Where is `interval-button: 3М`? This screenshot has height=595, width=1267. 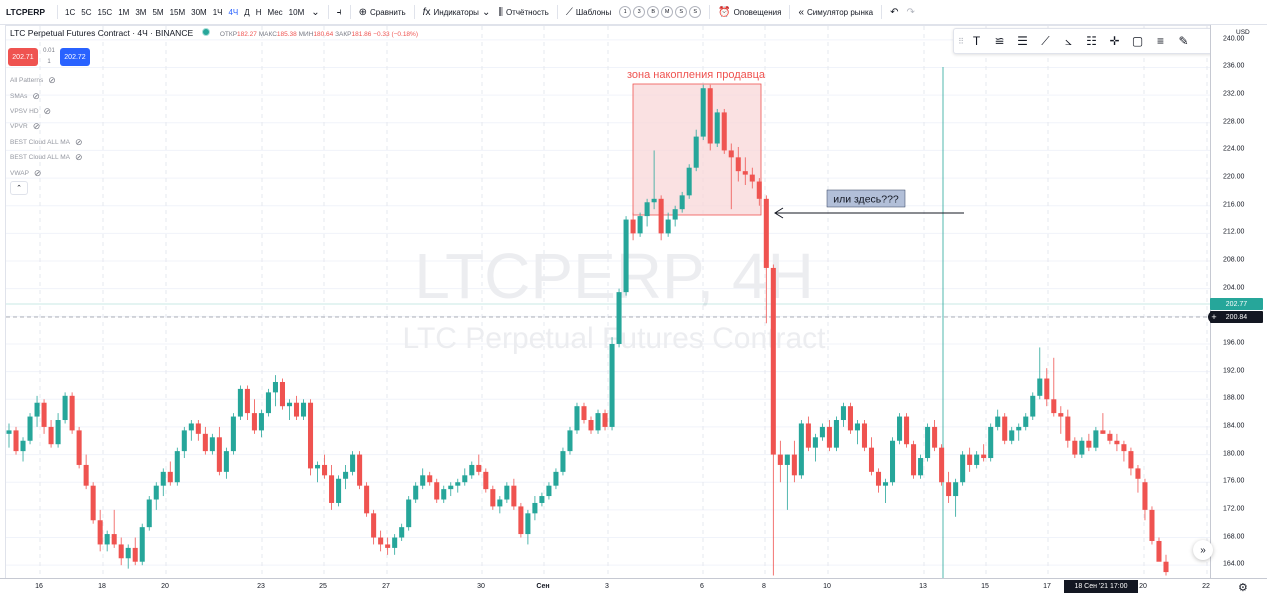
interval-button: 3М is located at coordinates (141, 12).